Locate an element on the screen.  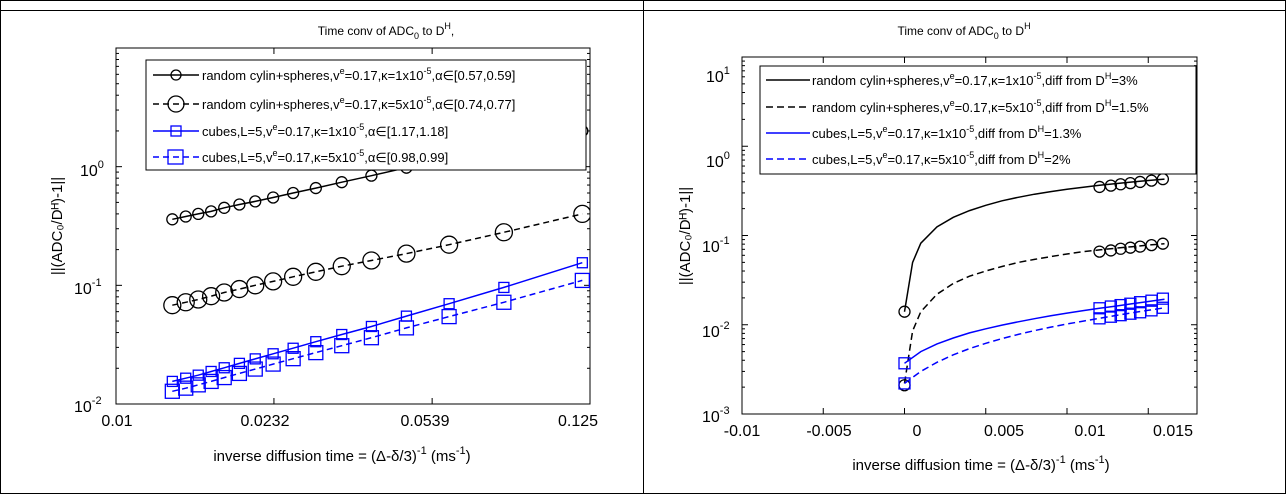
left-legend-label-3: cubes,L=5,ve=0.17,κ=5x10-5,α∈[0.98,0.99] is located at coordinates (325, 156).